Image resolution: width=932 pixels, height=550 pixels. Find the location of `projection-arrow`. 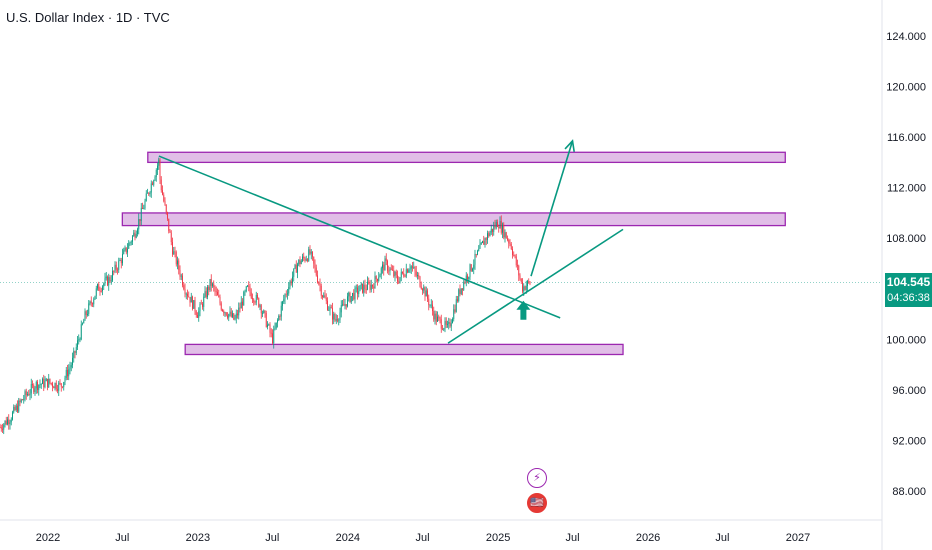

projection-arrow is located at coordinates (552, 208).